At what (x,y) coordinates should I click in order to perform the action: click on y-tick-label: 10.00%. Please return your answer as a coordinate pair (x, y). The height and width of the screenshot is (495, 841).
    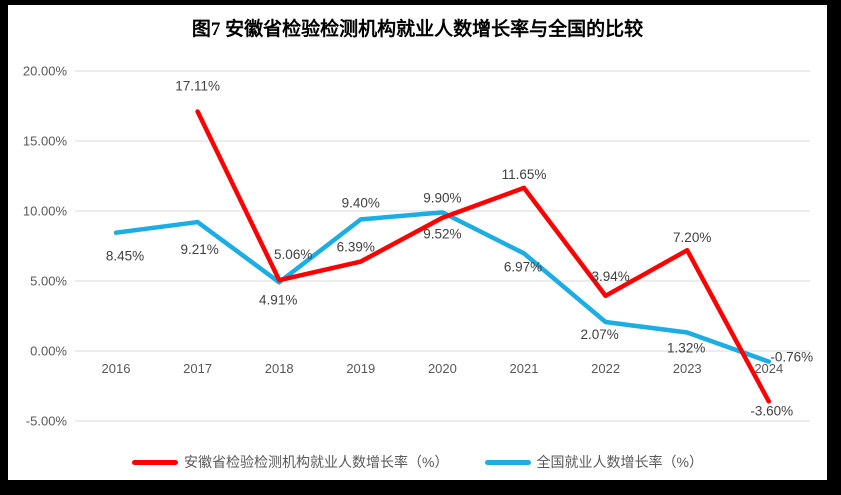
    Looking at the image, I should click on (45, 211).